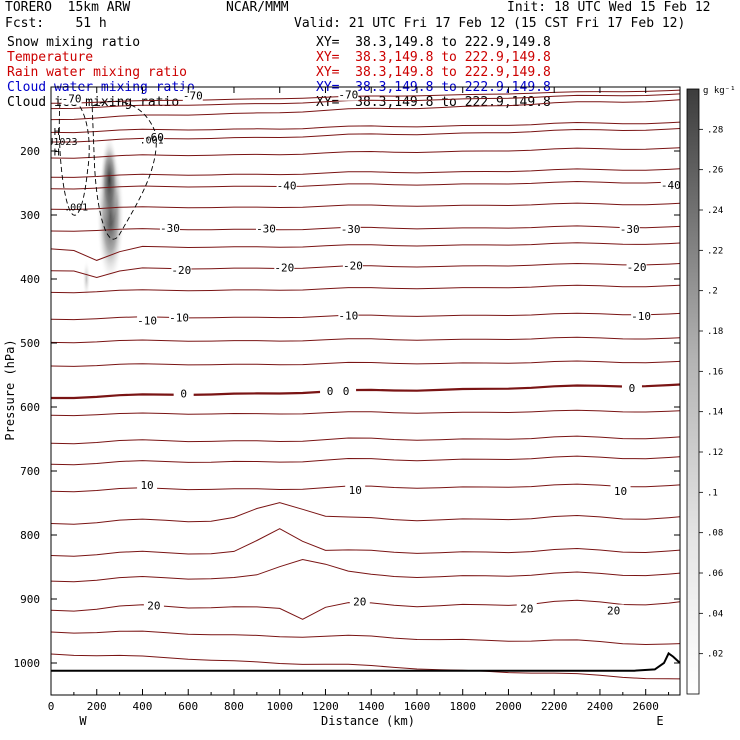 The image size is (740, 740). Describe the element at coordinates (279, 706) in the screenshot. I see `x-tick-label: 1000` at that location.